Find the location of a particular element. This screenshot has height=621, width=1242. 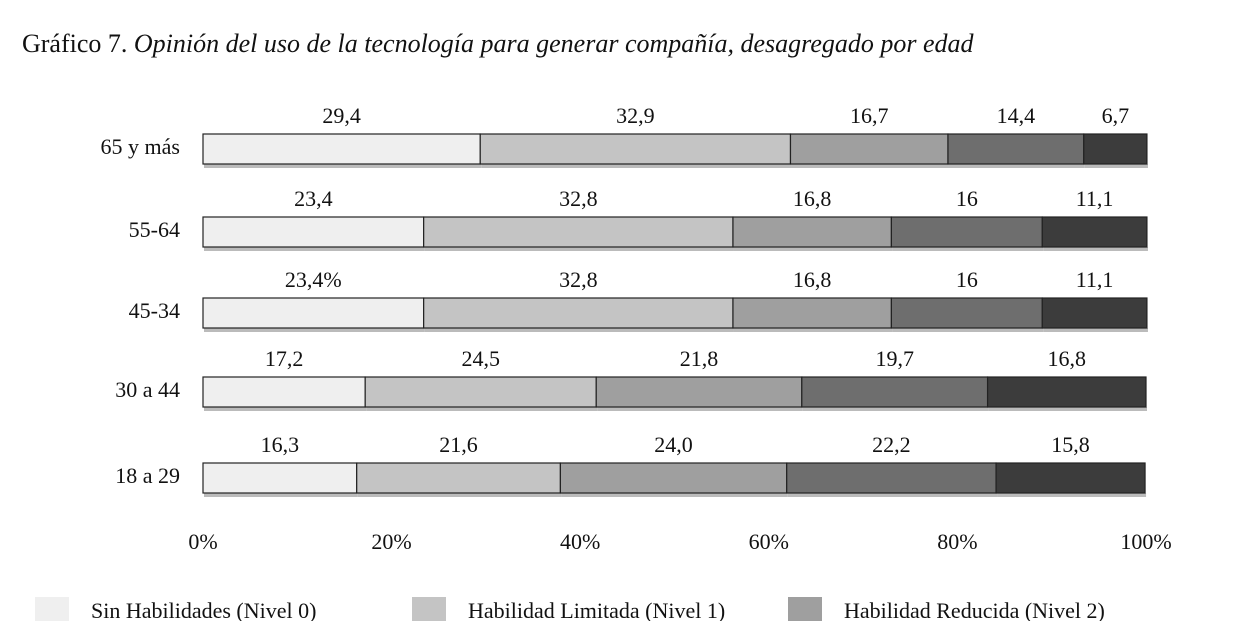

value-label: 21,8 is located at coordinates (699, 358).